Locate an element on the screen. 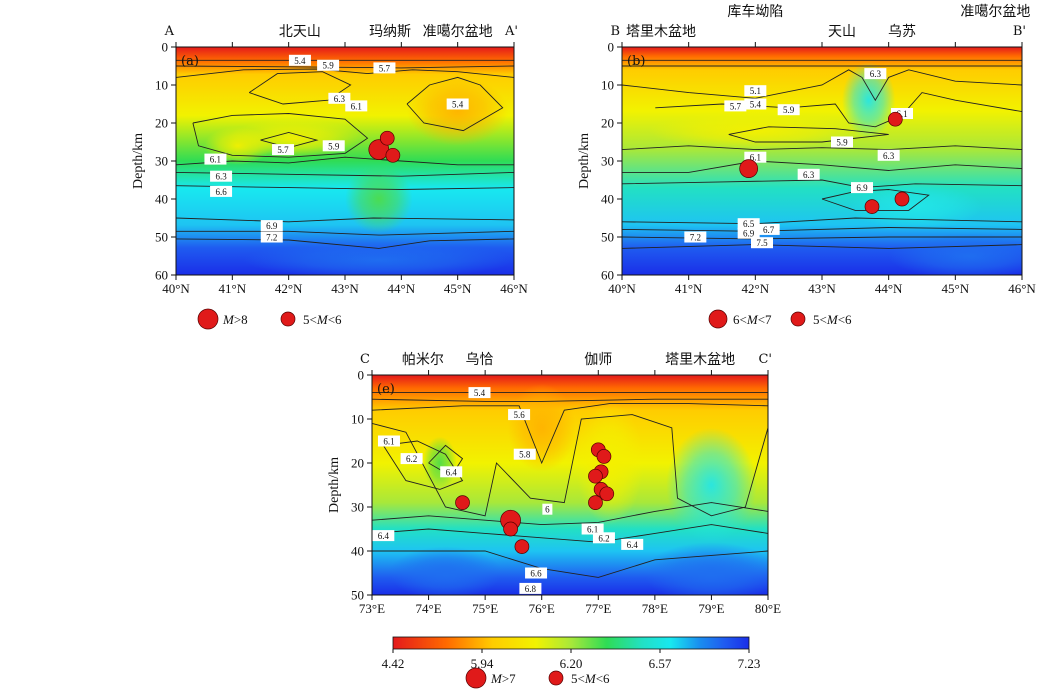  legend: M>8 5<M<6 is located at coordinates (269, 319).